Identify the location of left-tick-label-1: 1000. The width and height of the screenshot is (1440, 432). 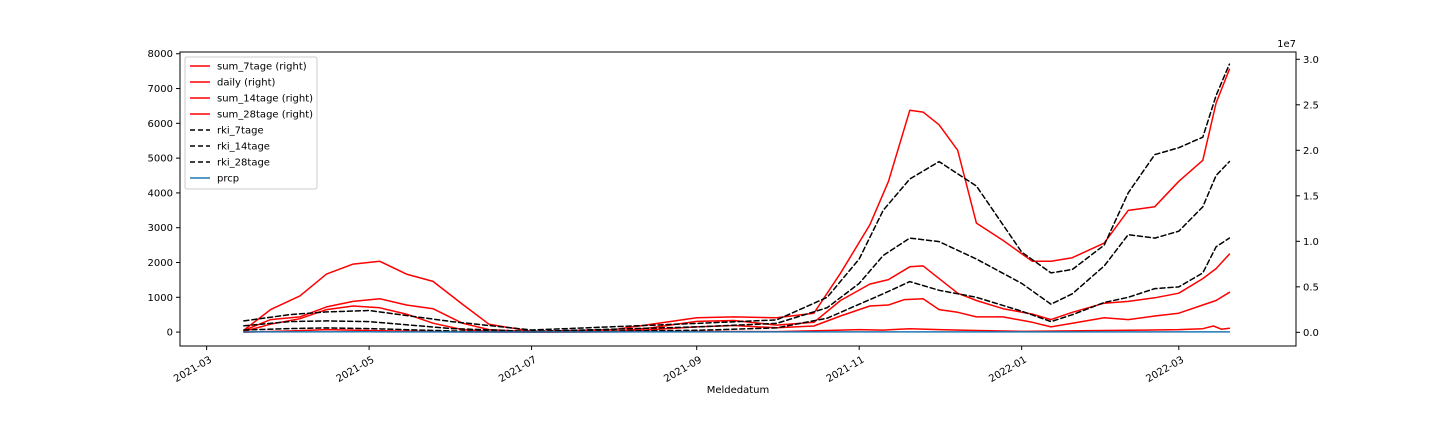
(160, 298).